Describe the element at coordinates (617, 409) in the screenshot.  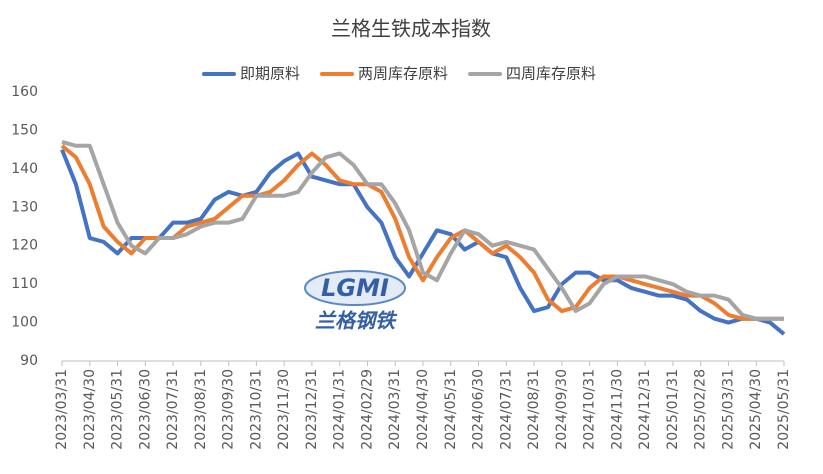
I see `x-tick-label: 2024/11/30` at that location.